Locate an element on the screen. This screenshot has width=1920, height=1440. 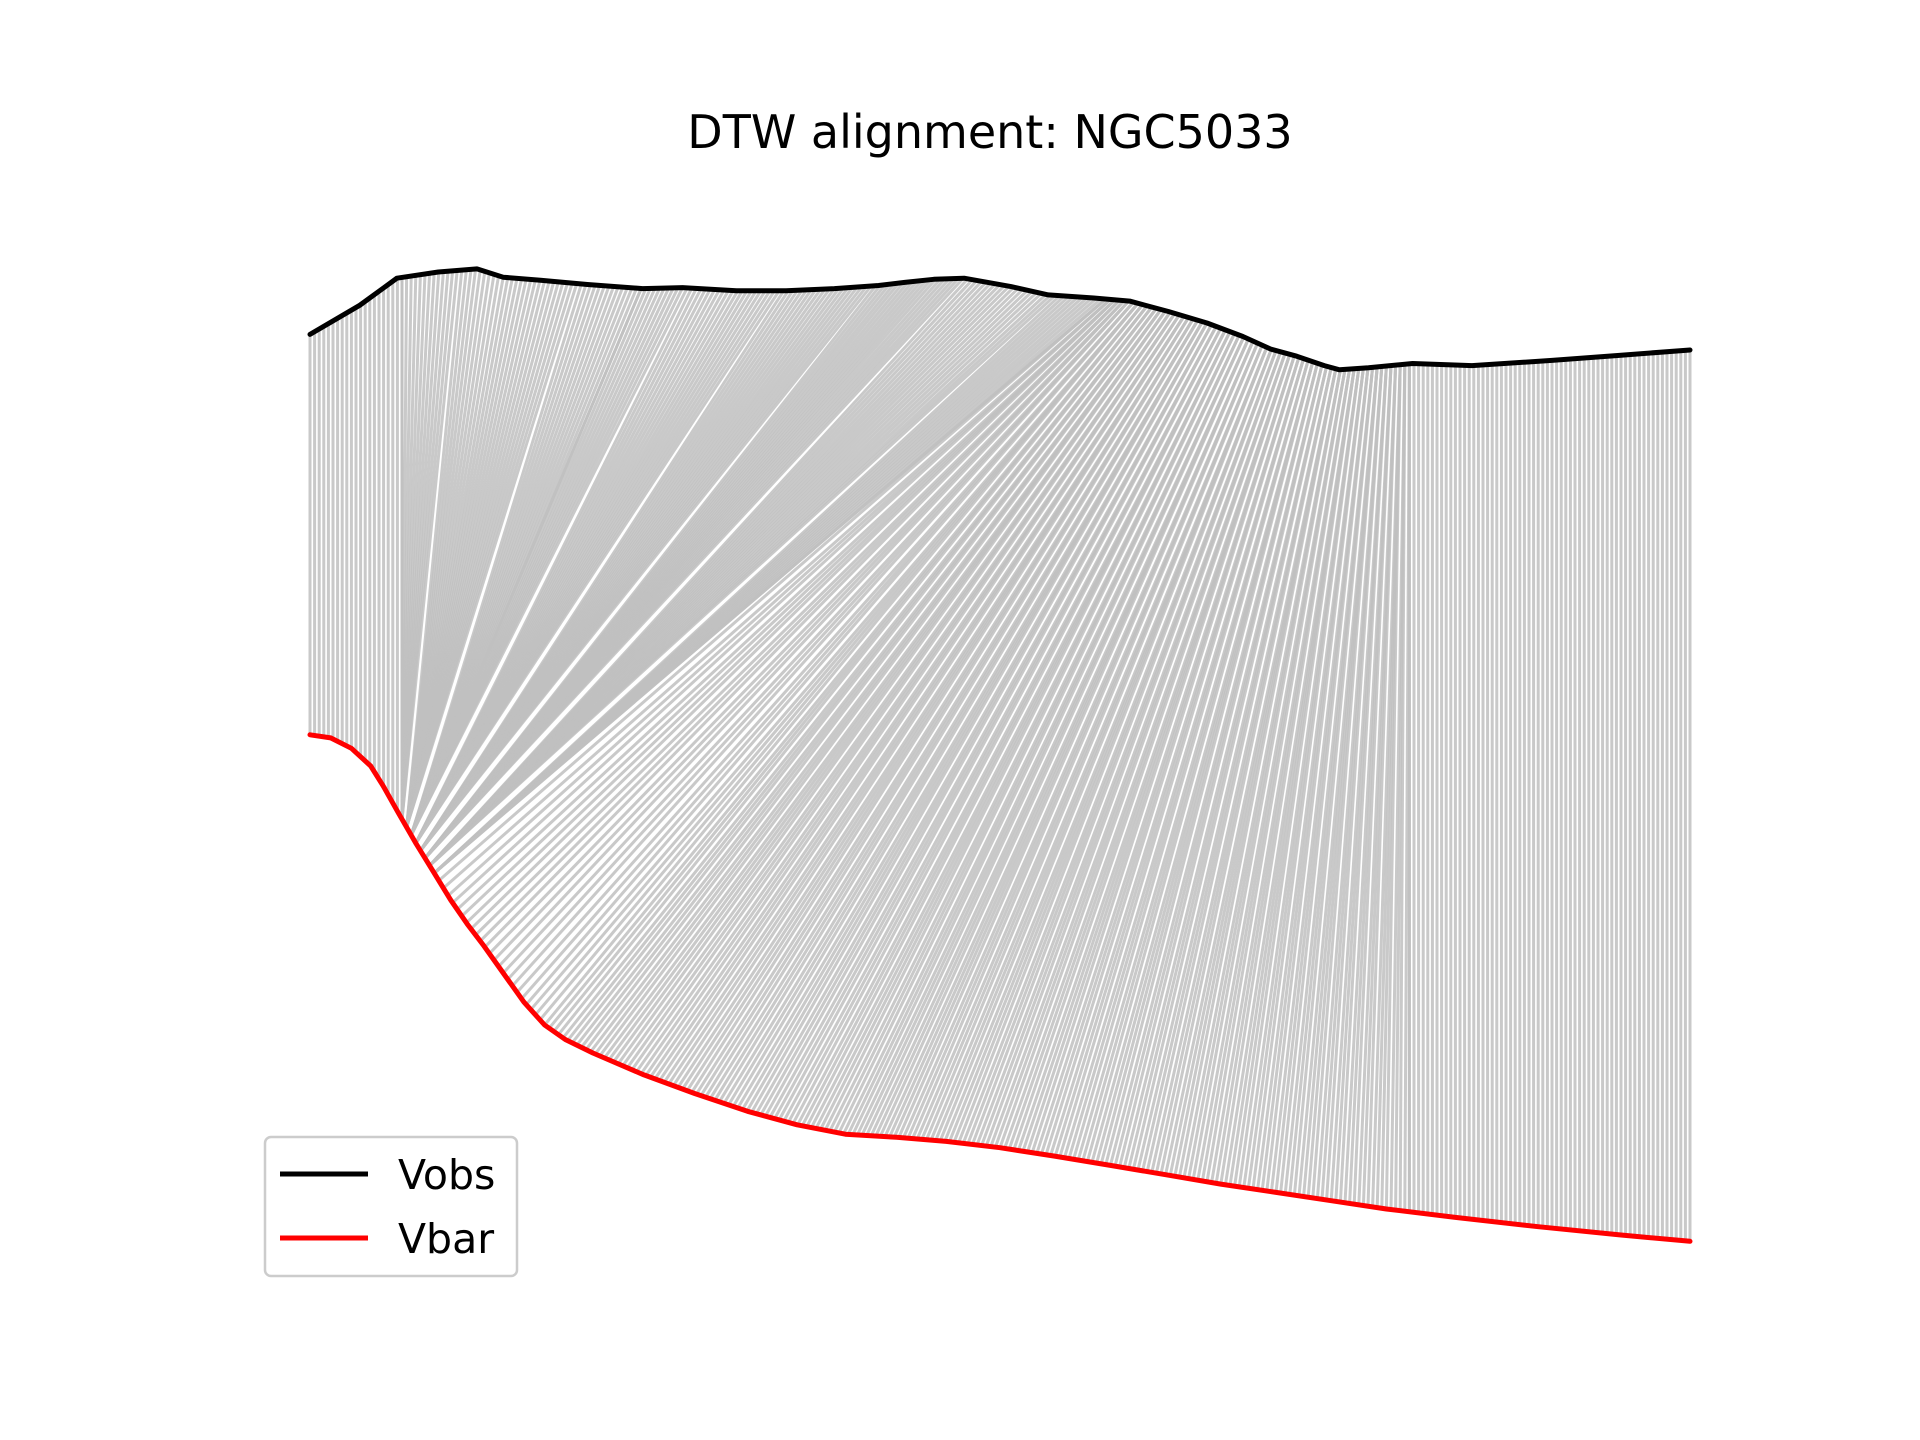
legend: Vobs Vbar is located at coordinates (391, 1206).